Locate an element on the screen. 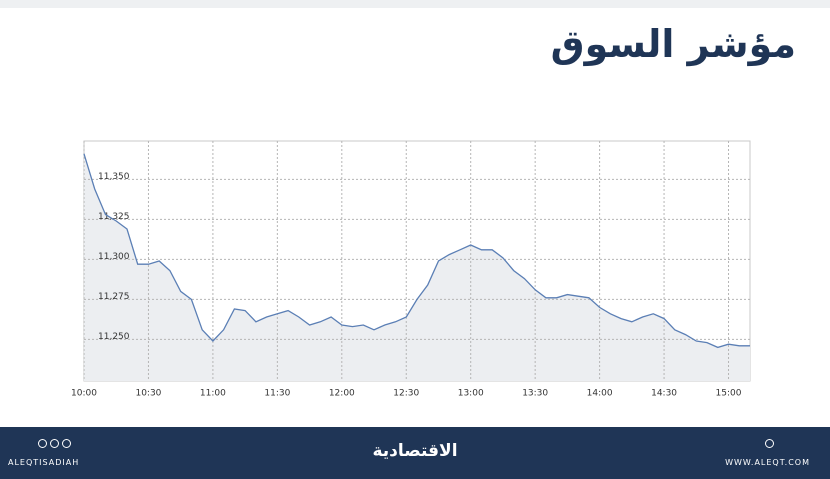  x-tick-label: 14:00 is located at coordinates (600, 394).